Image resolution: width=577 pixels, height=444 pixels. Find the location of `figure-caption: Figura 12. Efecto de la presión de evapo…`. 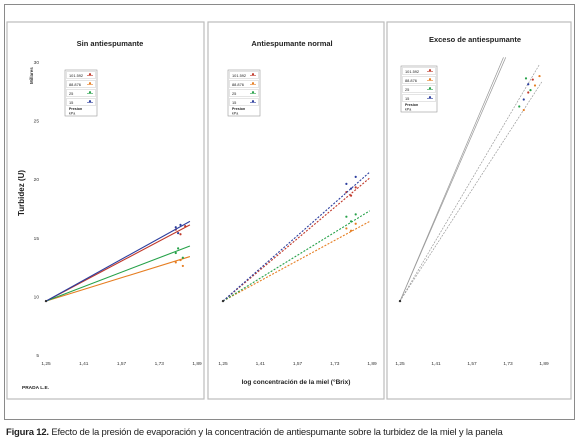

figure-caption: Figura 12. Efecto de la presión de evapo… is located at coordinates (289, 432).